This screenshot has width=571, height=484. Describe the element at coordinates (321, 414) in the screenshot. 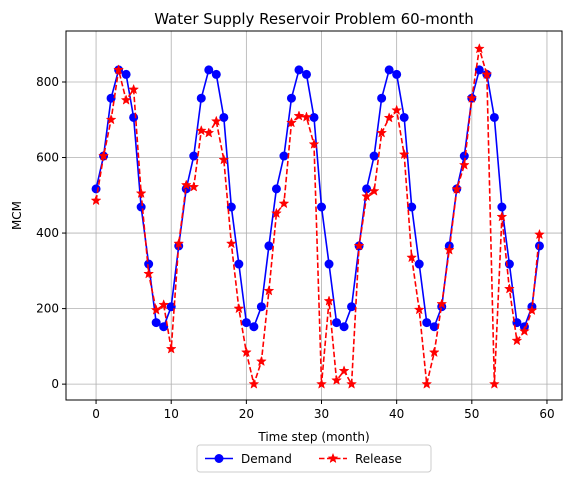

I see `x-tick-label: 30` at that location.